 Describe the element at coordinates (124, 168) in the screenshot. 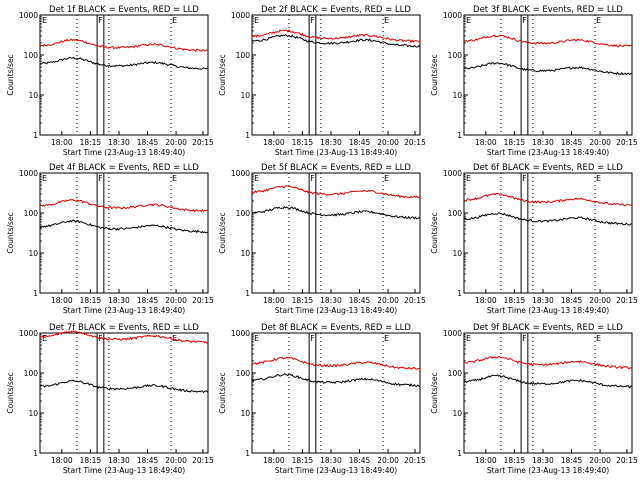

I see `chart-title: Det 4f BLACK = Events, RED = LLD` at that location.